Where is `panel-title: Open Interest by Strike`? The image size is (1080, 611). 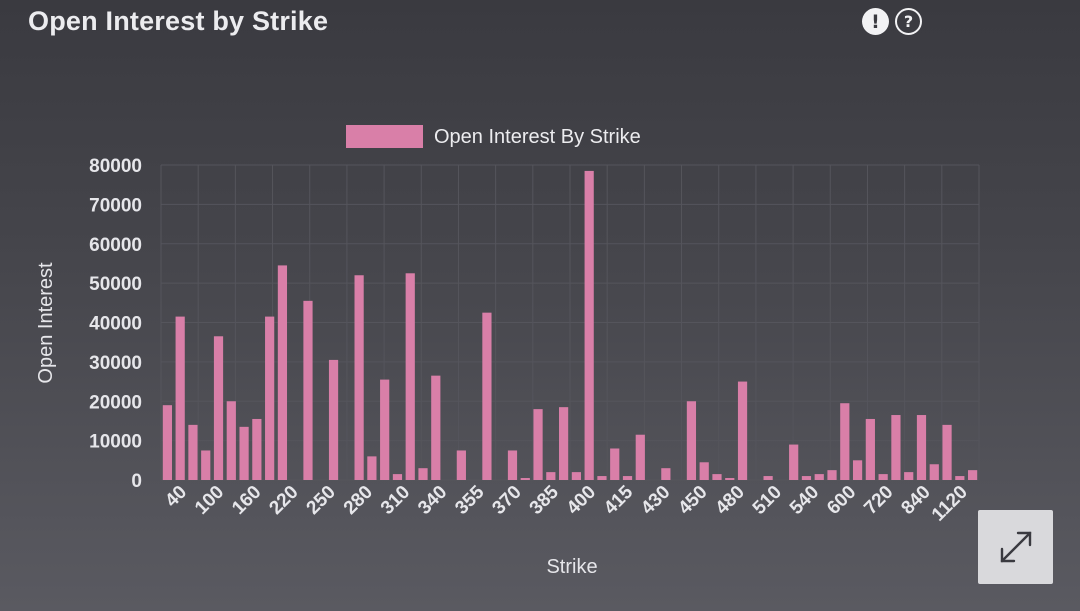
panel-title: Open Interest by Strike is located at coordinates (178, 21).